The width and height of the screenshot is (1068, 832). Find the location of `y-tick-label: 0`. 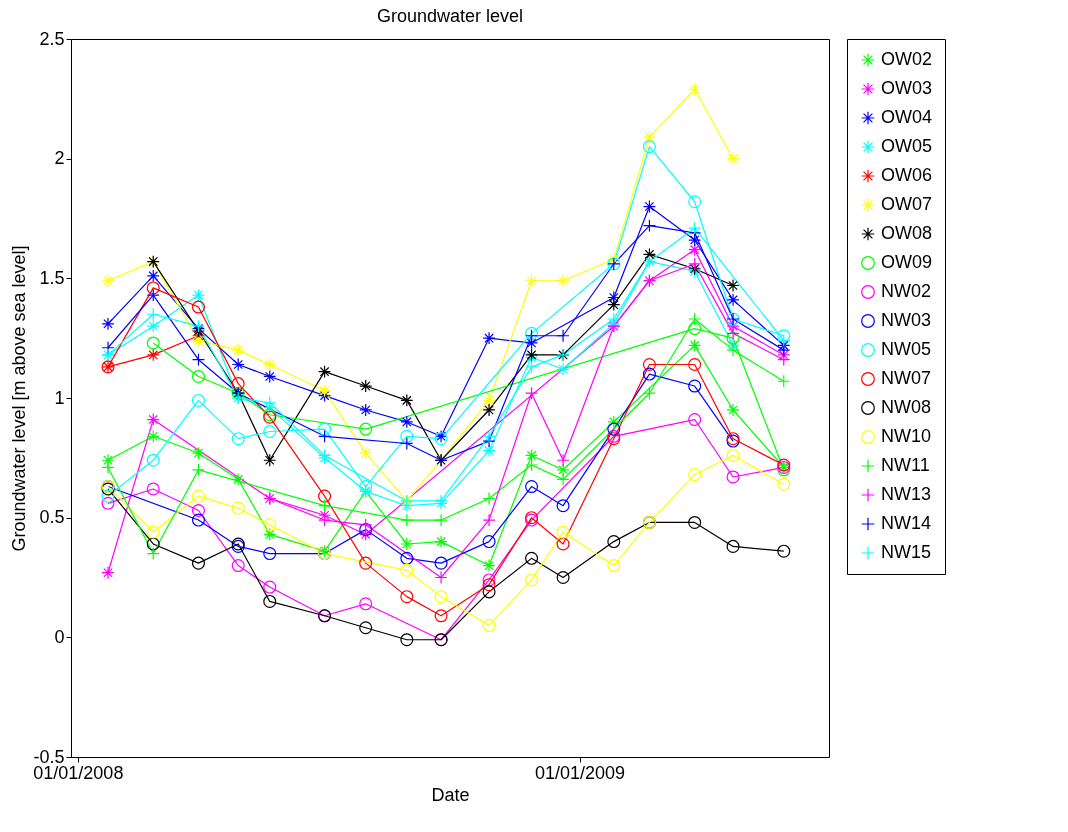

y-tick-label: 0 is located at coordinates (59, 636).